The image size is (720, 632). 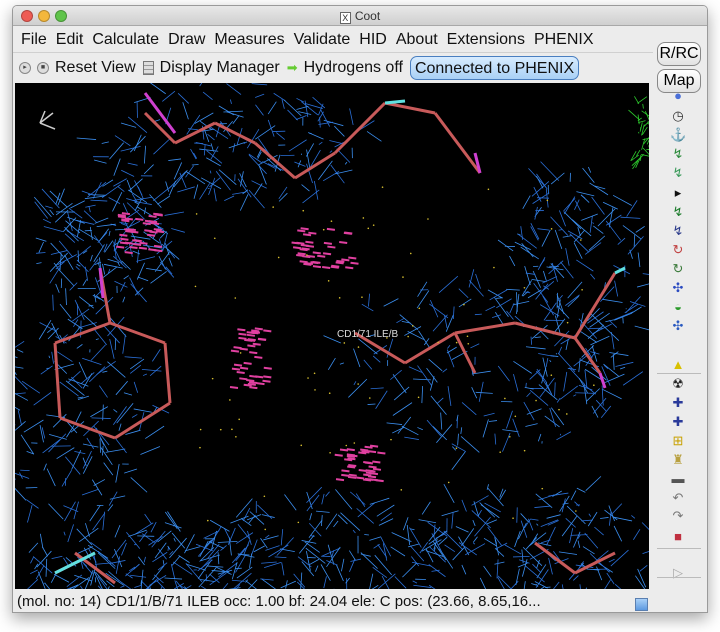 I want to click on add-atom-icon: ▲, so click(x=678, y=364).